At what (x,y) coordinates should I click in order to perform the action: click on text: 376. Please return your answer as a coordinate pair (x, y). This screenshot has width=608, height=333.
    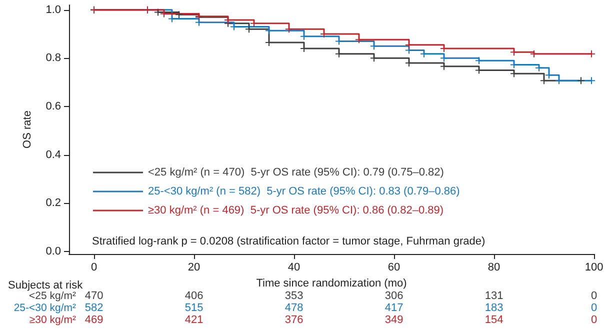
    Looking at the image, I should click on (294, 320).